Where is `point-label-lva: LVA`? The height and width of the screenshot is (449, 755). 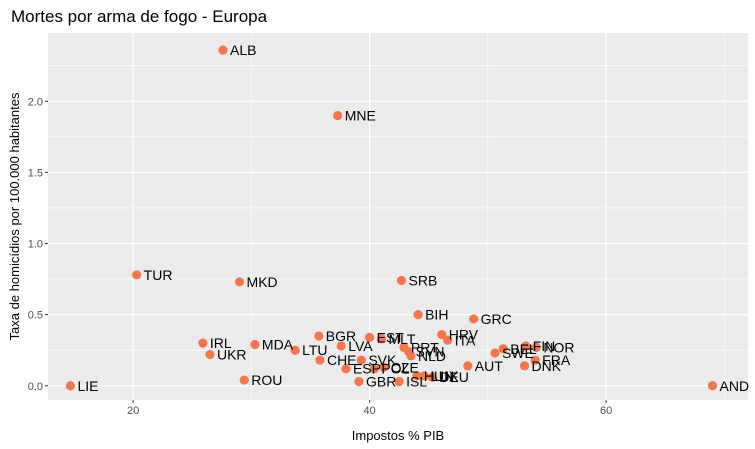 point-label-lva: LVA is located at coordinates (360, 346).